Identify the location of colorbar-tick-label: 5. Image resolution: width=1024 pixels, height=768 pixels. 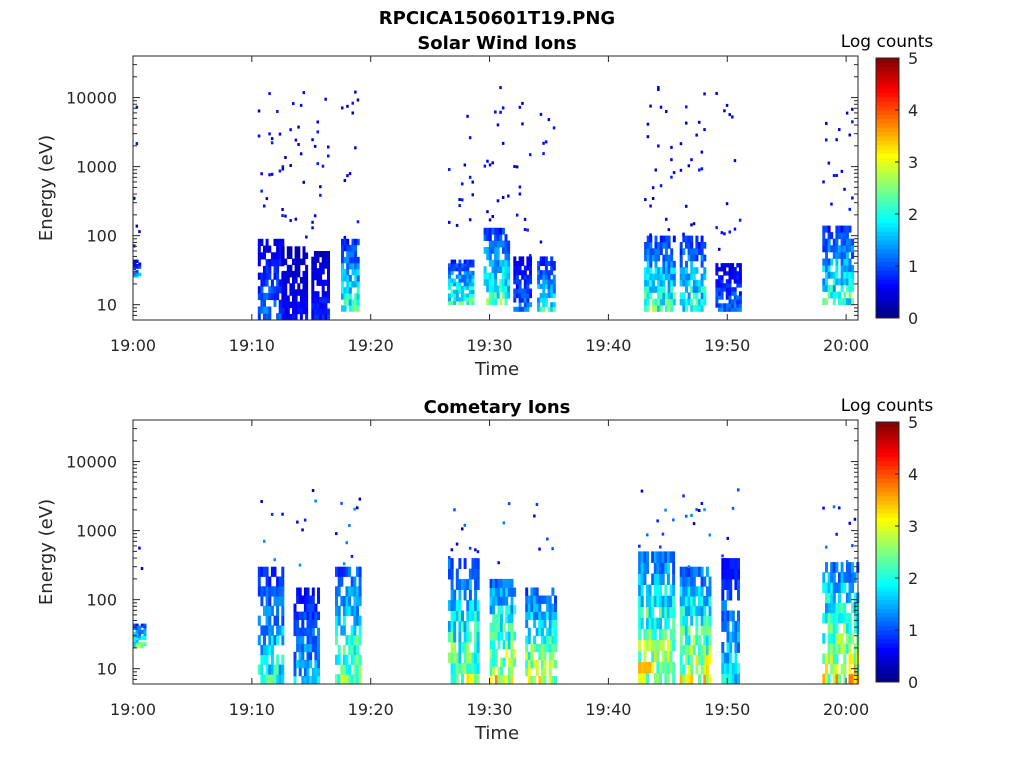
(913, 422).